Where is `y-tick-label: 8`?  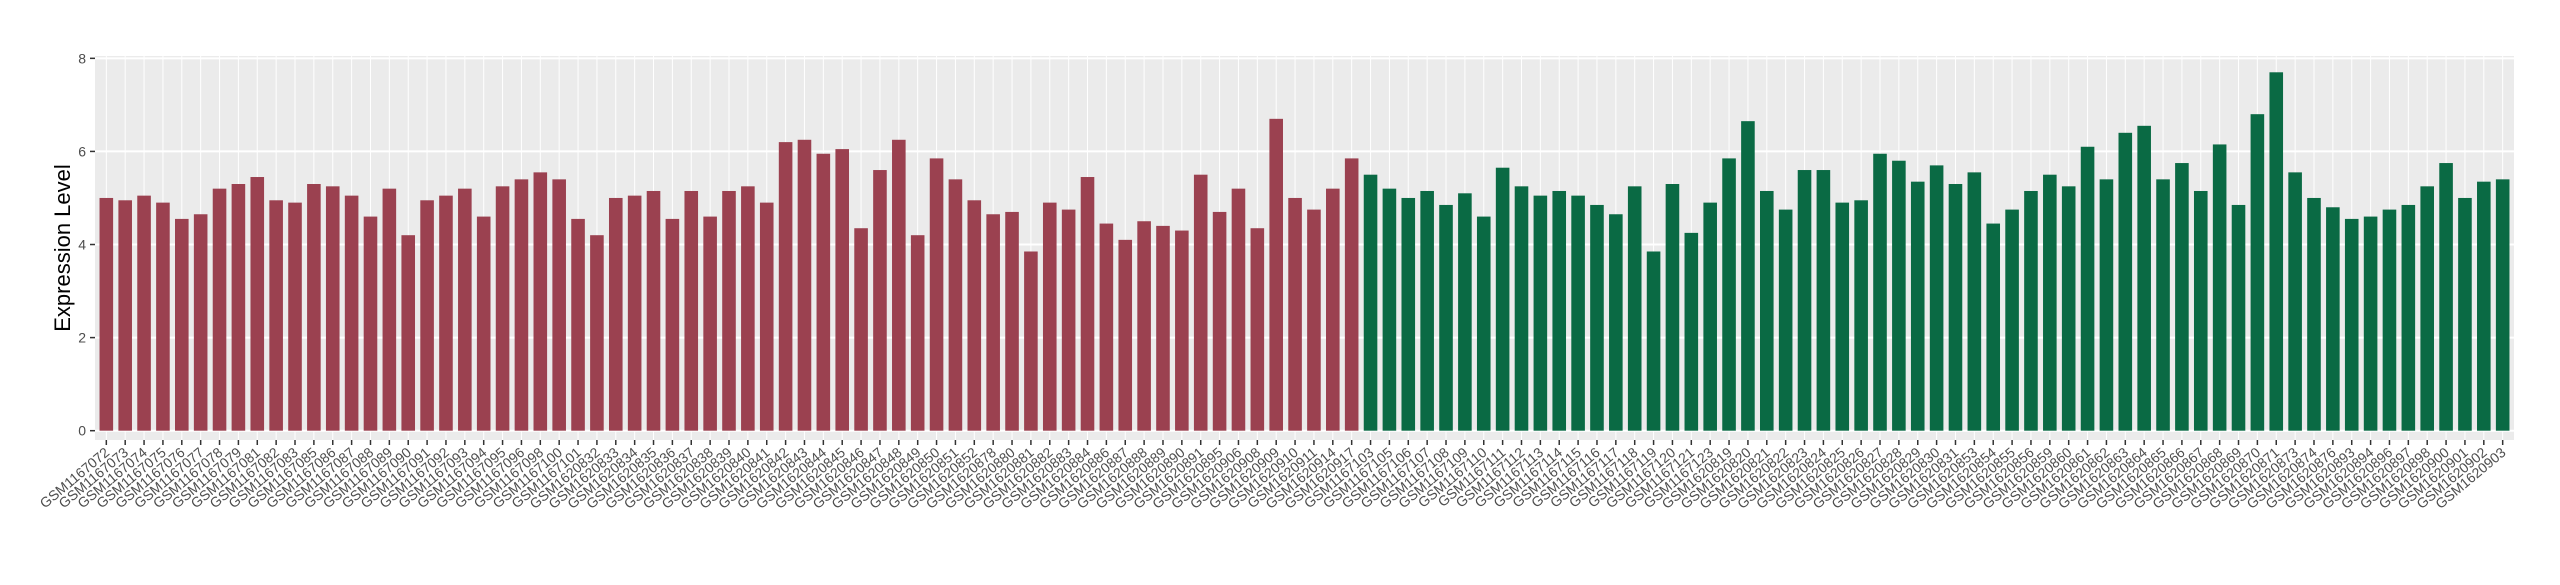 y-tick-label: 8 is located at coordinates (82, 58).